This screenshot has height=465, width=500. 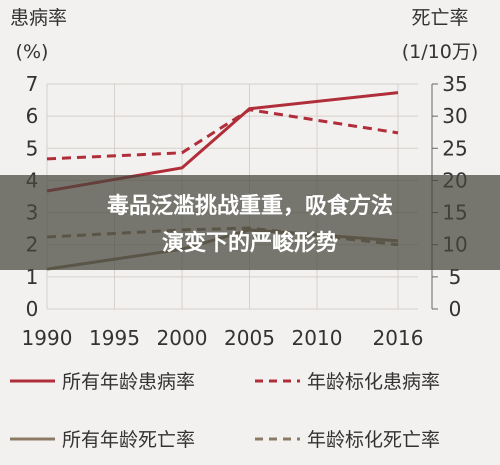 I want to click on x-tick-label: 2005, so click(x=249, y=338).